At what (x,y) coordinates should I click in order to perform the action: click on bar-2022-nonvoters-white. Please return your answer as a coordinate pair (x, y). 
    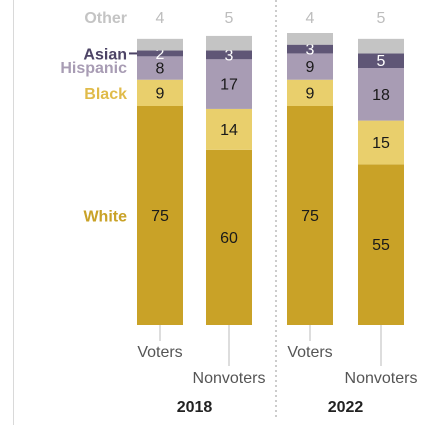
    Looking at the image, I should click on (381, 244).